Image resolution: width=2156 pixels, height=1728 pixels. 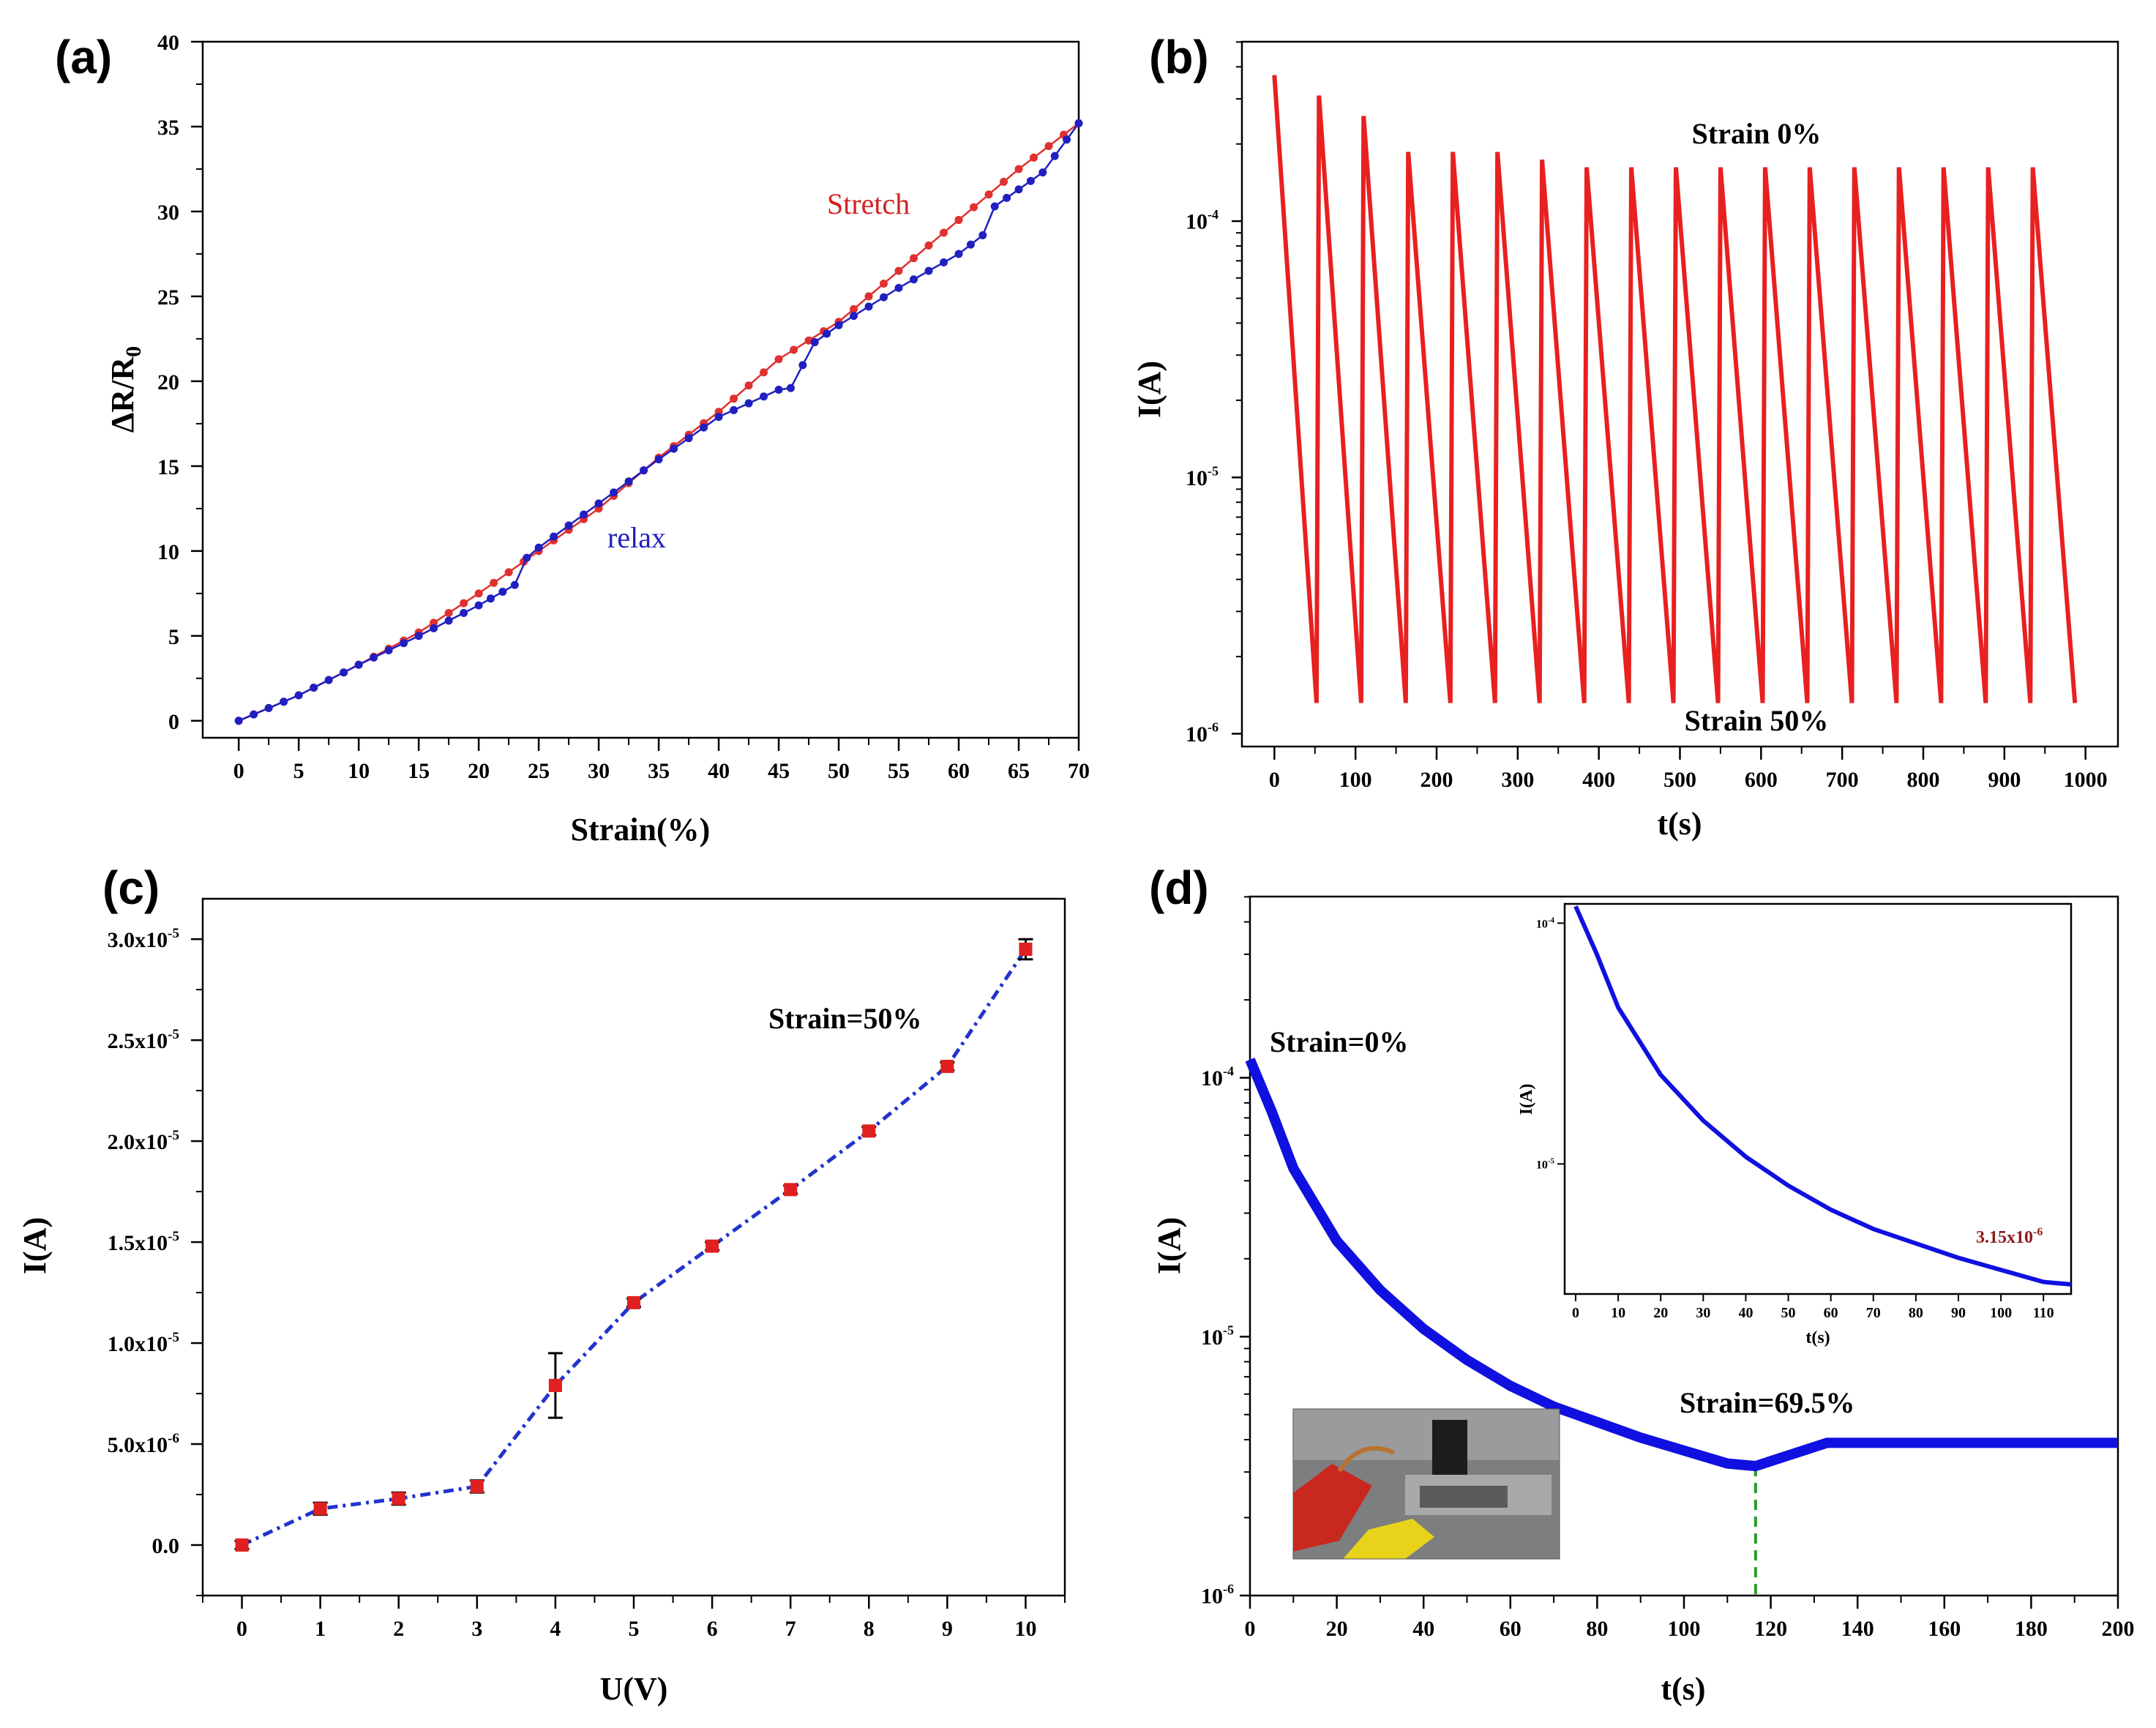 I want to click on panel-a-x-tick-label: 25, so click(x=539, y=771).